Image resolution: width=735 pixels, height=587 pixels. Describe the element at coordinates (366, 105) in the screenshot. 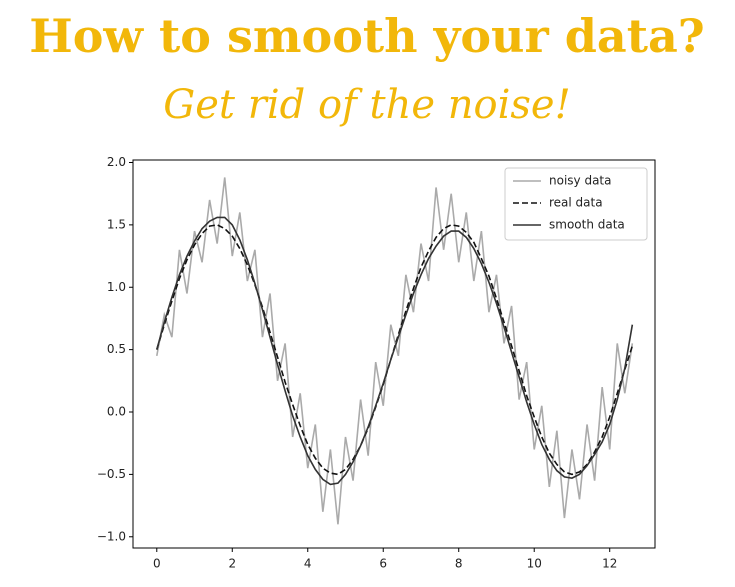

I see `chart-subtitle: Get rid of the noise!` at that location.